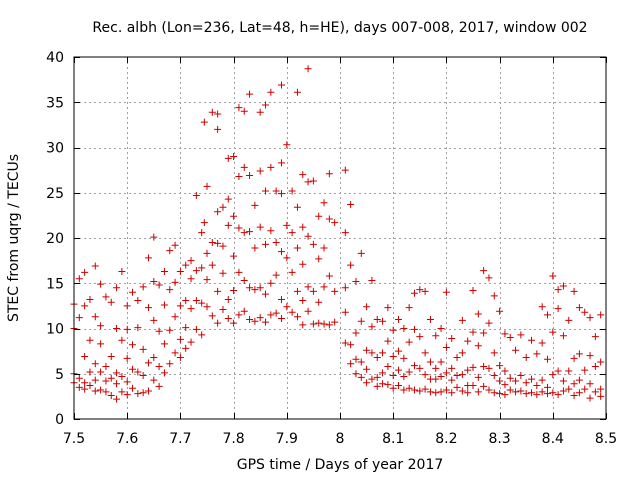 The image size is (640, 480). What do you see at coordinates (59, 375) in the screenshot?
I see `y-tick-label: 5` at bounding box center [59, 375].